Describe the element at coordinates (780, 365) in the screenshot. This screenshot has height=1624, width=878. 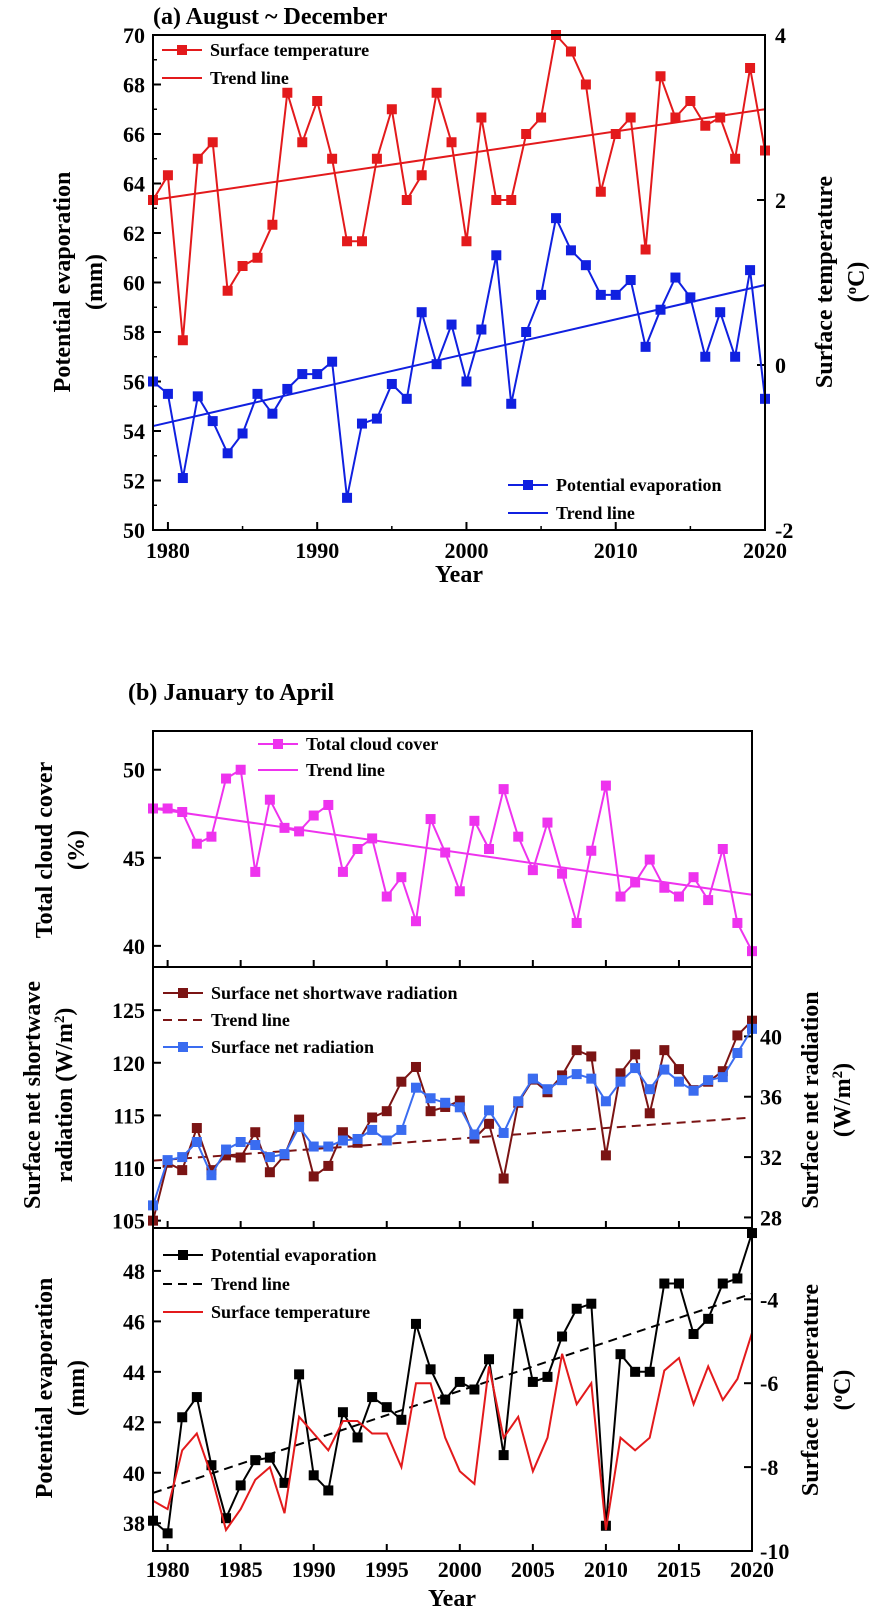
I see `y-right-tick-label: 0` at that location.